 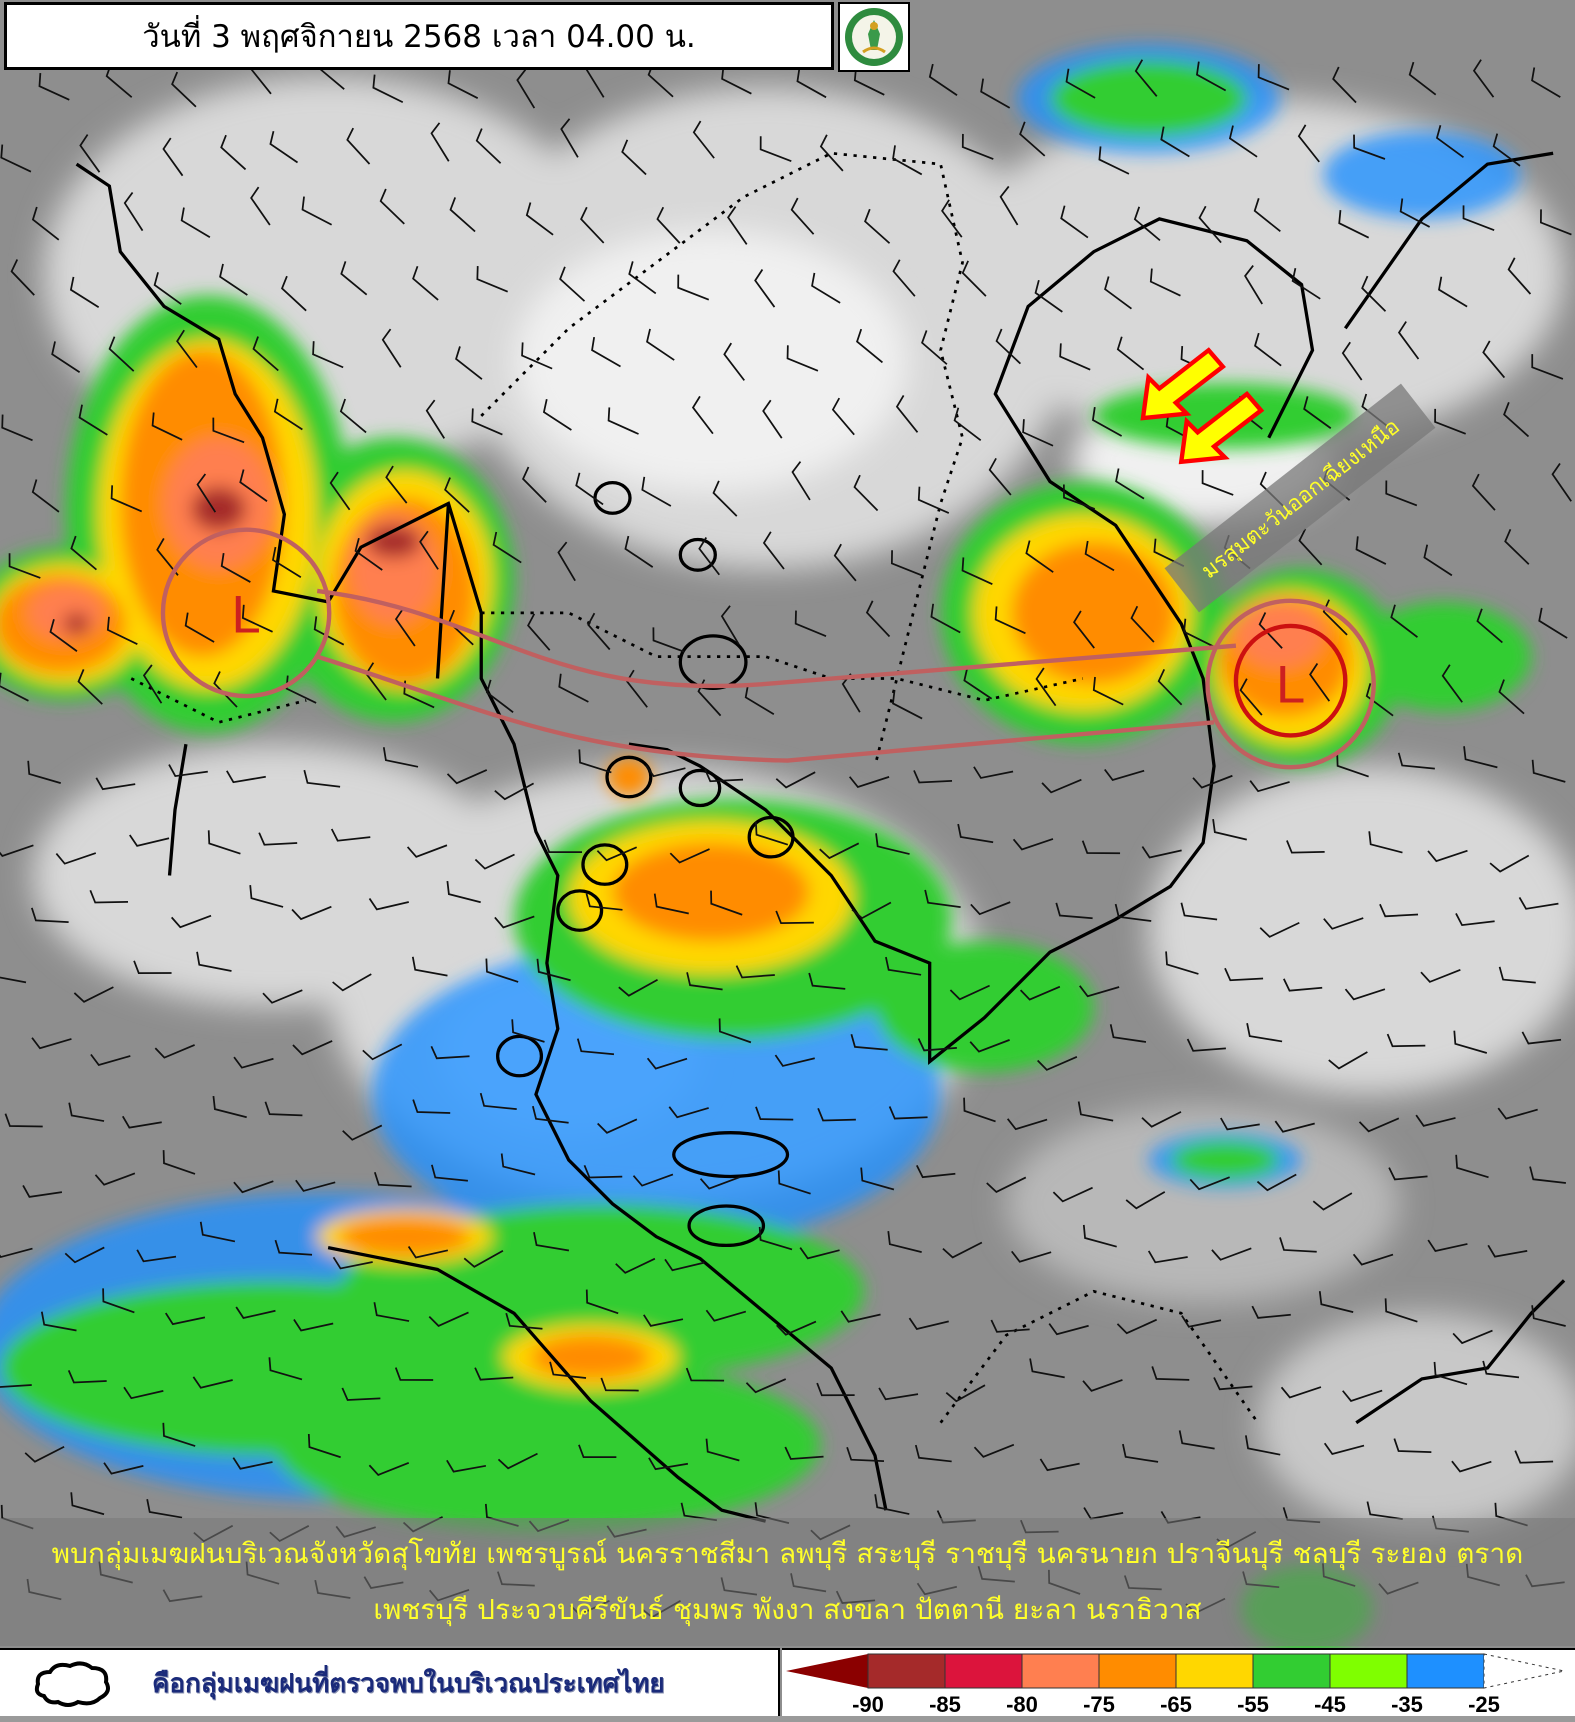 What do you see at coordinates (868, 1704) in the screenshot?
I see `colorbar-label: -90` at bounding box center [868, 1704].